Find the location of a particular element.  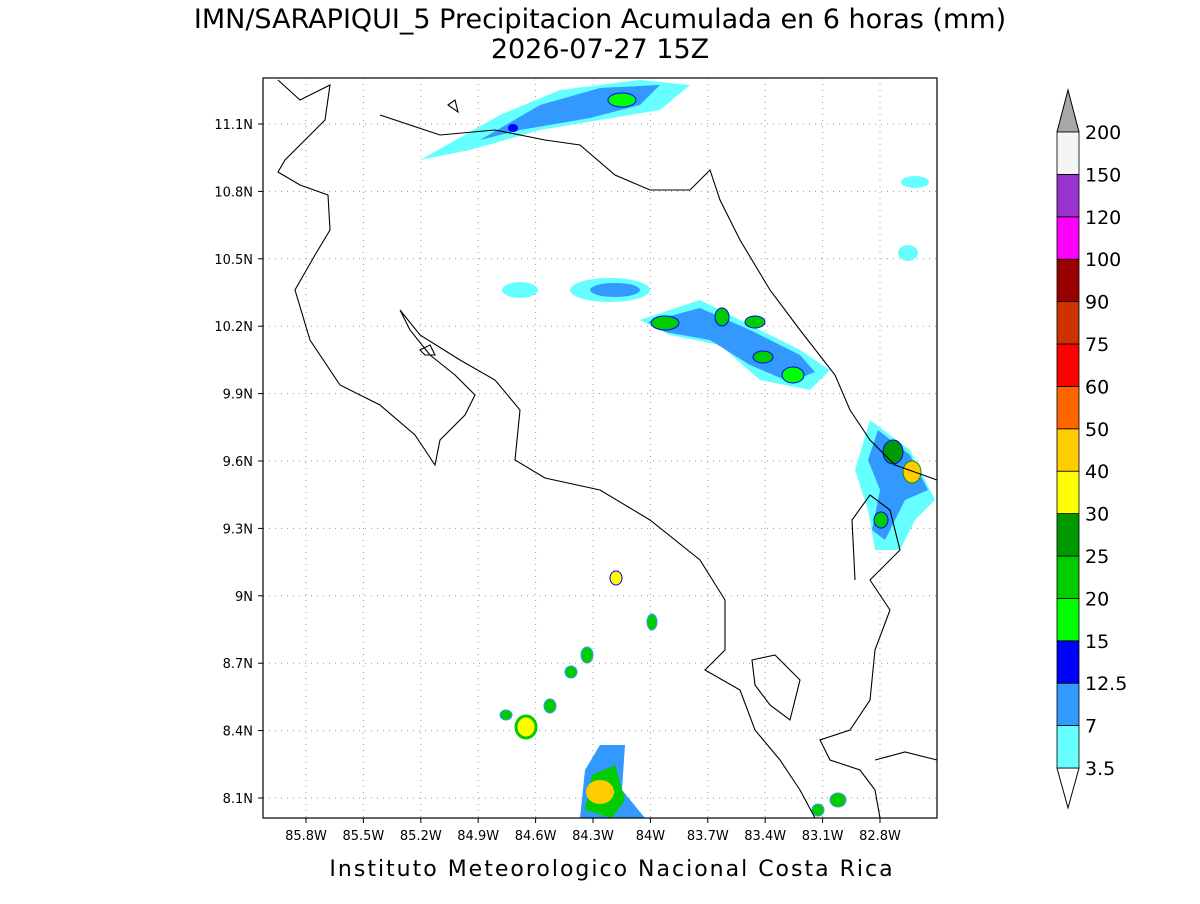

lat-tick-label: 10.5N is located at coordinates (233, 260).